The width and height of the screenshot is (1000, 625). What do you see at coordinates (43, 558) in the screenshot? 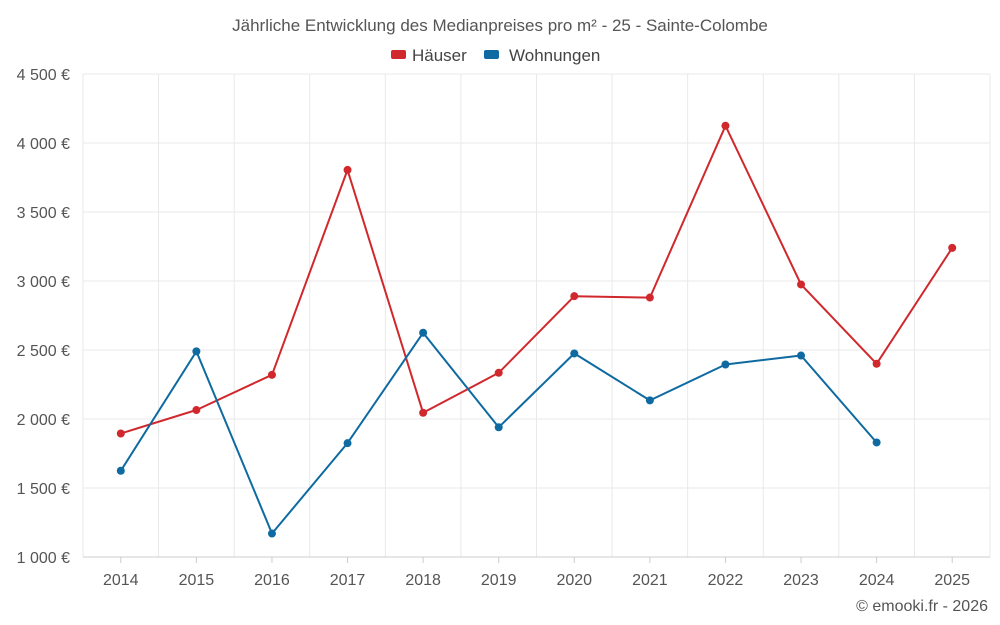
I see `y-tick-label: 1 000 €` at bounding box center [43, 558].